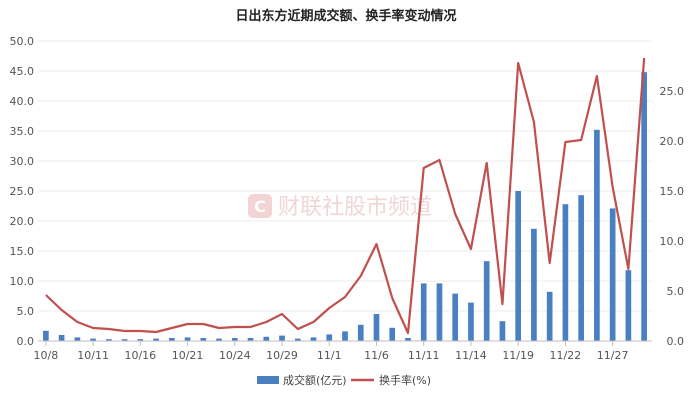 This screenshot has height=403, width=692. I want to click on y-right-tick-label: 10.0, so click(672, 241).